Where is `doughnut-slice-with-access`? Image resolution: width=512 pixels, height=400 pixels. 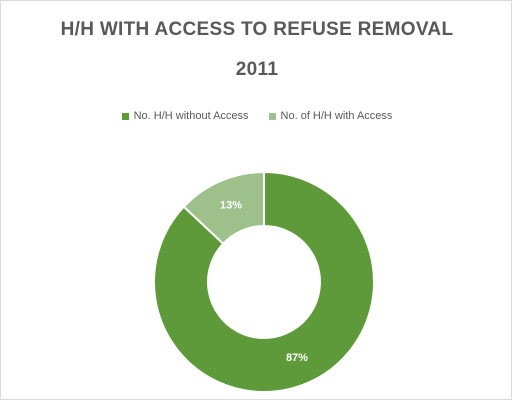
doughnut-slice-with-access is located at coordinates (223, 208).